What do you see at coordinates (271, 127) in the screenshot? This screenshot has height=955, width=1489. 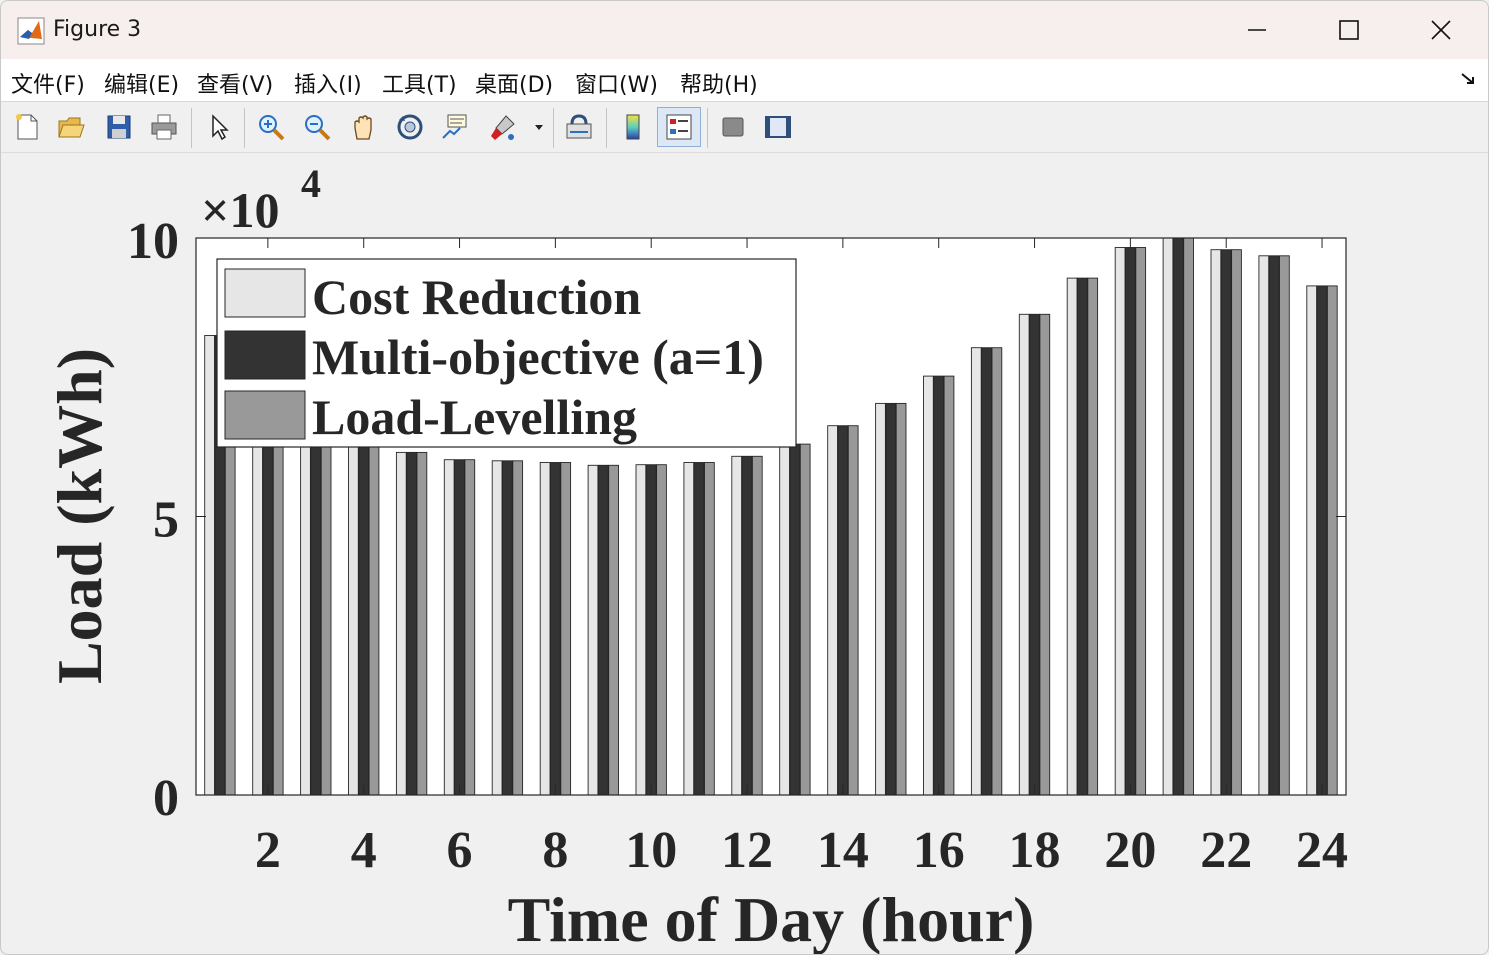 I see `zoom-in-button` at bounding box center [271, 127].